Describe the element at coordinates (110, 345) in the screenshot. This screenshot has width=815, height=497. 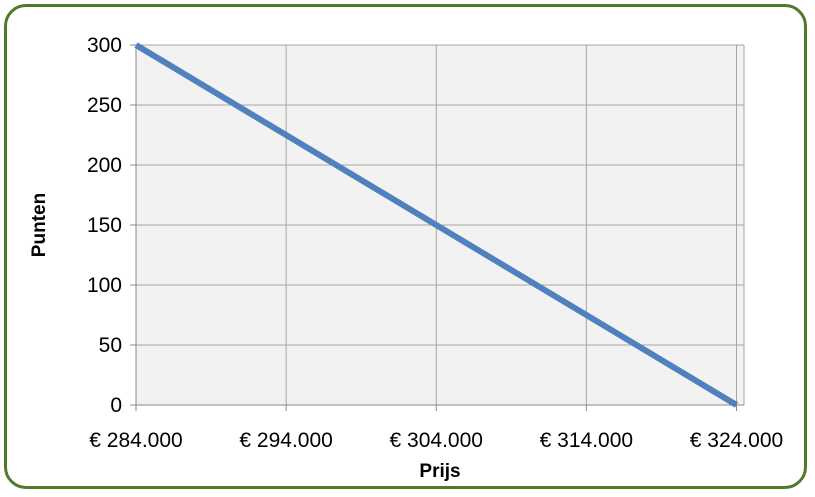
I see `y-tick-label: 50` at that location.